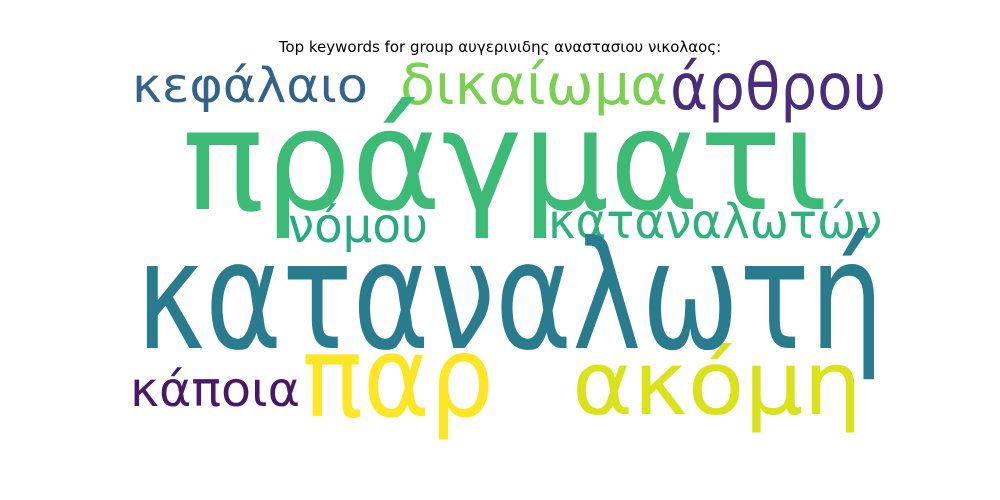 The height and width of the screenshot is (500, 1000). Describe the element at coordinates (250, 86) in the screenshot. I see `word-kefalaio: κεφάλαιο` at that location.